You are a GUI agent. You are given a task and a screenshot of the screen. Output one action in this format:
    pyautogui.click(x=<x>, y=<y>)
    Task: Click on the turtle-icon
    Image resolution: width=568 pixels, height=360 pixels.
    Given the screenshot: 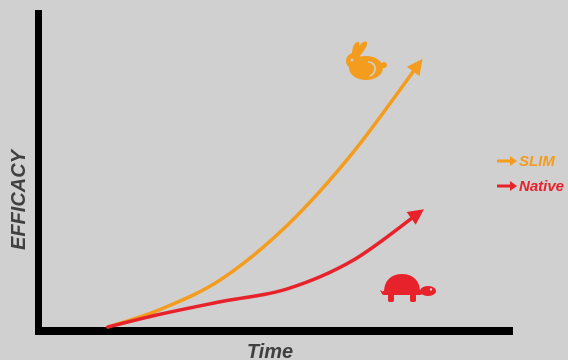 What is the action you would take?
    pyautogui.click(x=408, y=288)
    